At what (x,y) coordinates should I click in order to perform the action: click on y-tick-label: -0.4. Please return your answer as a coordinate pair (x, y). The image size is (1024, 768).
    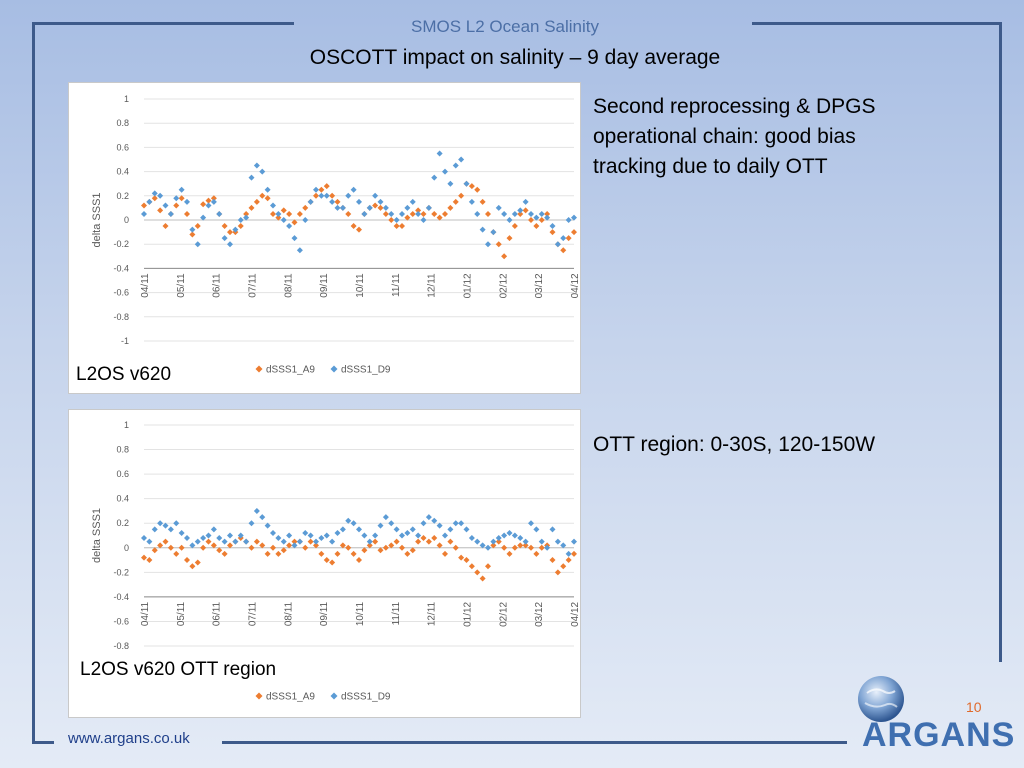
    Looking at the image, I should click on (121, 268).